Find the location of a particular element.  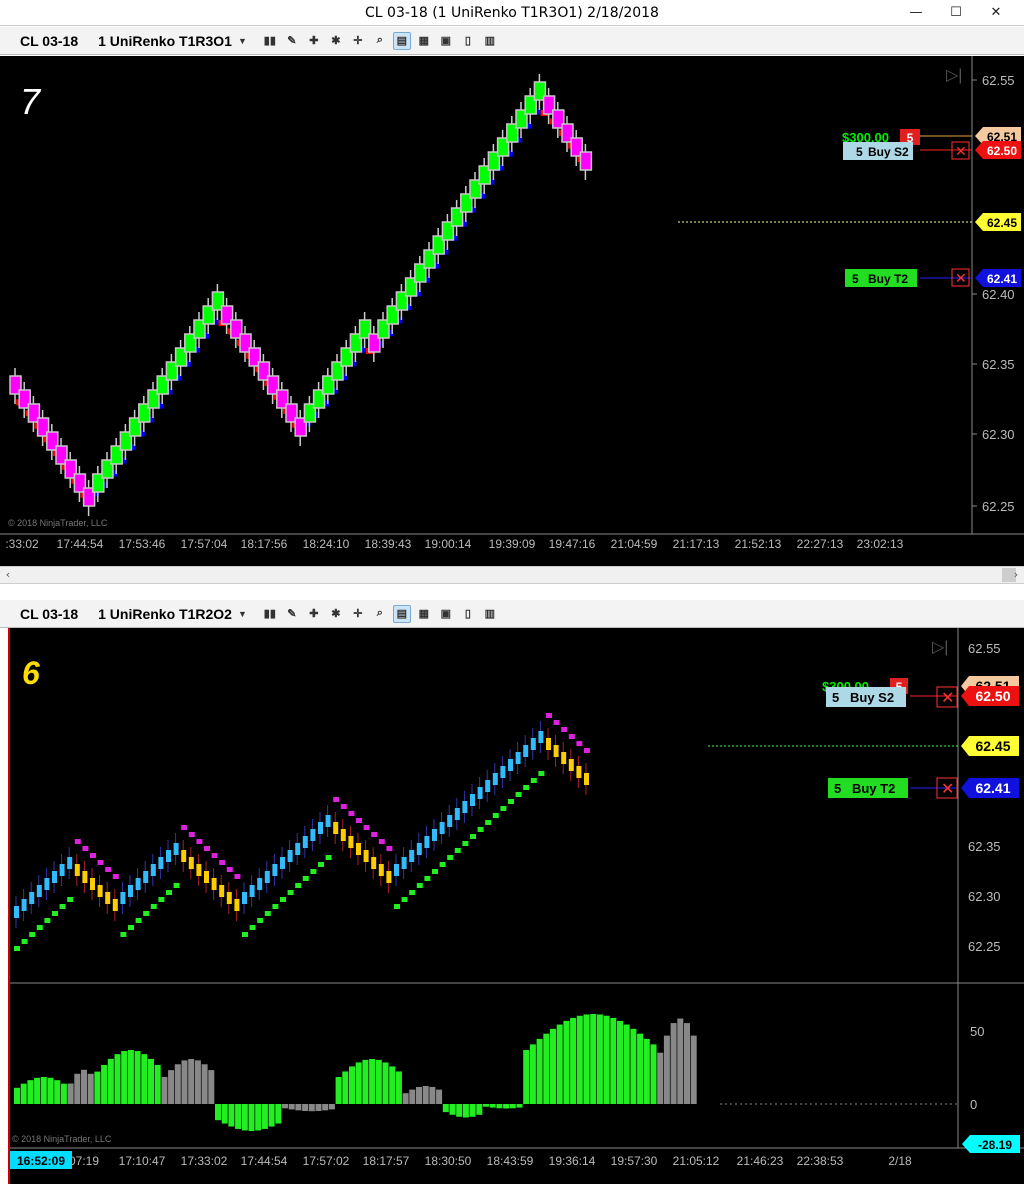

position-qty-badge is located at coordinates (910, 137).